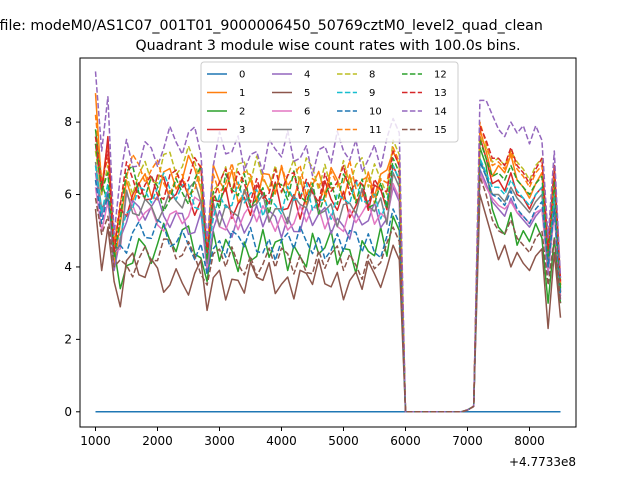 The height and width of the screenshot is (480, 640). What do you see at coordinates (68, 267) in the screenshot?
I see `y-tick-label: 4` at bounding box center [68, 267].